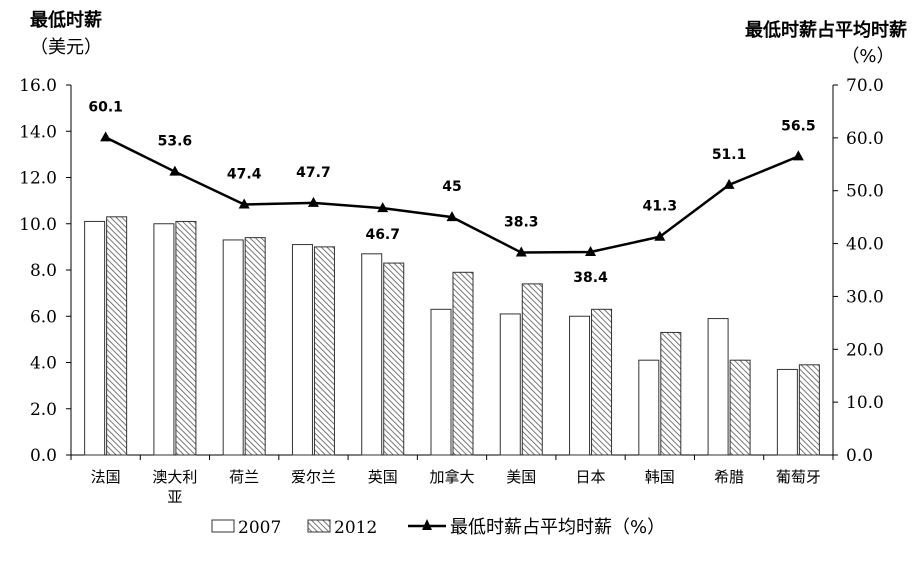 The width and height of the screenshot is (920, 564). I want to click on category-label: 亚, so click(174, 497).